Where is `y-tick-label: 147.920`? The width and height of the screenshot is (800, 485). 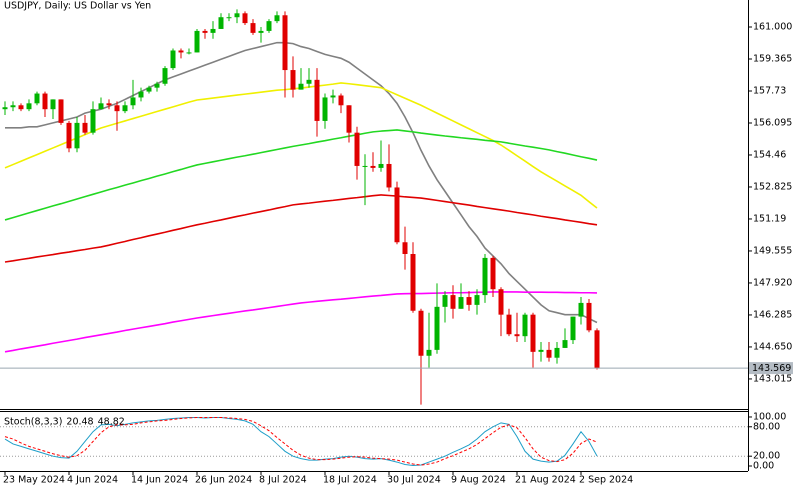
y-tick-label: 147.920 is located at coordinates (772, 282).